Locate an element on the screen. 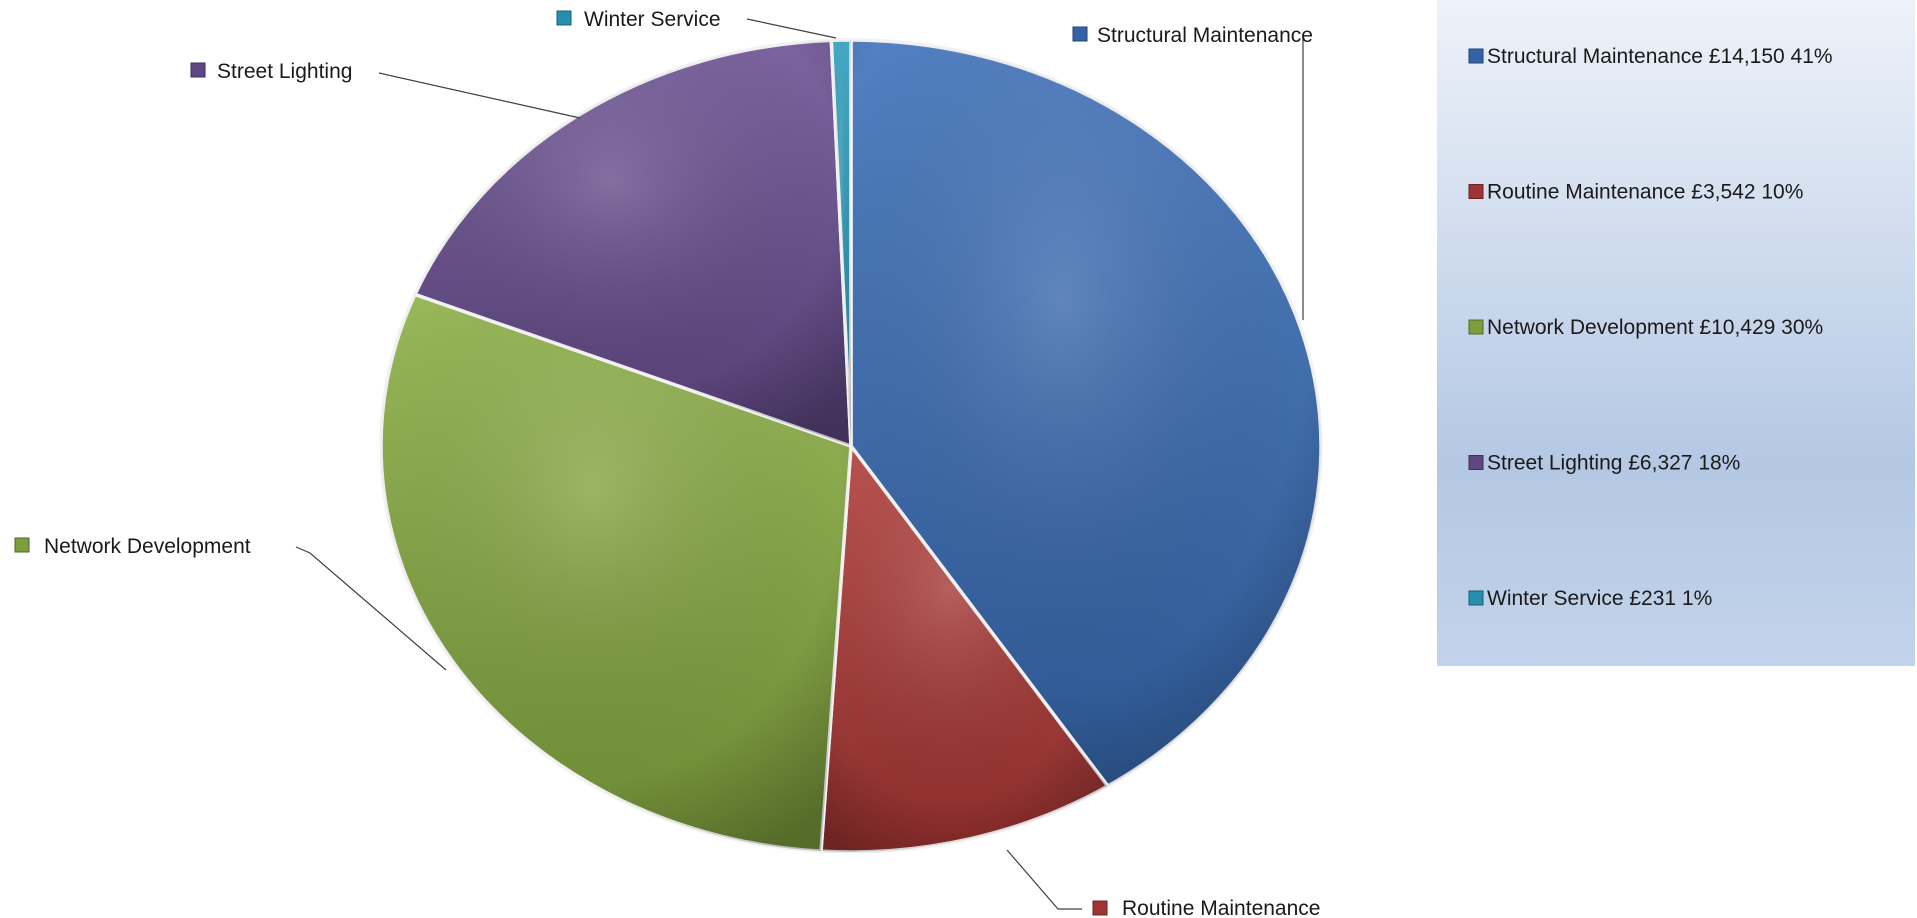  legend-entry-winter-service: Winter Service £231 1% is located at coordinates (1599, 598).